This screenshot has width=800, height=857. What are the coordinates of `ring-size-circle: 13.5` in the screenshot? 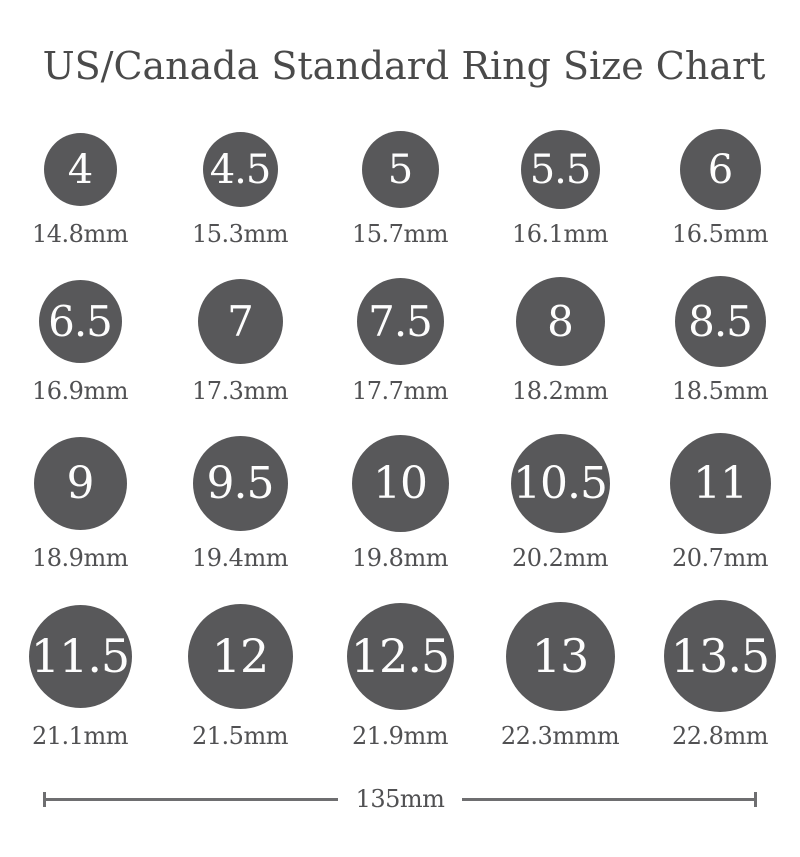 It's located at (720, 656).